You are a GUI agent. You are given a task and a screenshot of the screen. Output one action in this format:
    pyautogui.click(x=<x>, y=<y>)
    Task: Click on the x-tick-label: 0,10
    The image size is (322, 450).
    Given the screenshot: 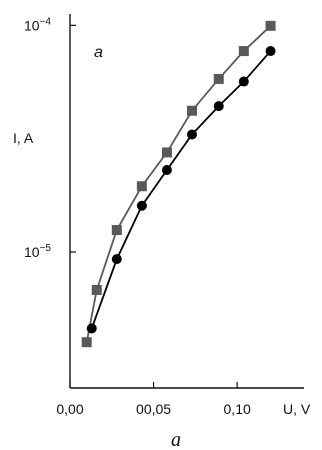 What is the action you would take?
    pyautogui.click(x=237, y=409)
    